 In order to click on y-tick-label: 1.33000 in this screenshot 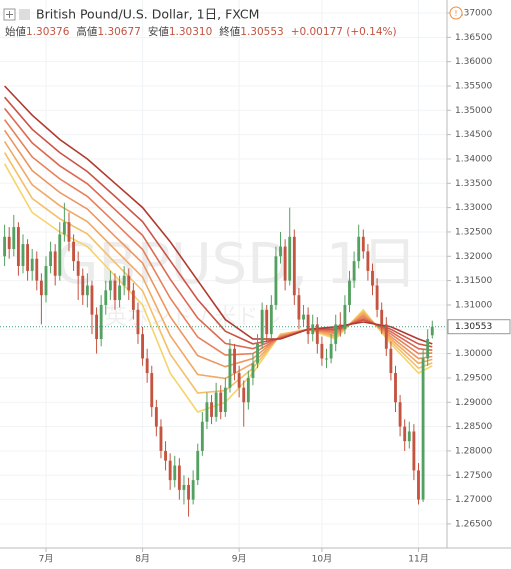, I will do `click(473, 208)`.